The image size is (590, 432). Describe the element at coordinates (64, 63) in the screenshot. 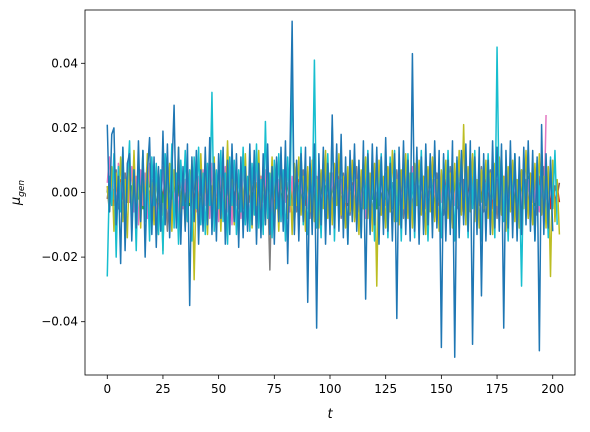

I see `y-tick-label: 0.04` at that location.